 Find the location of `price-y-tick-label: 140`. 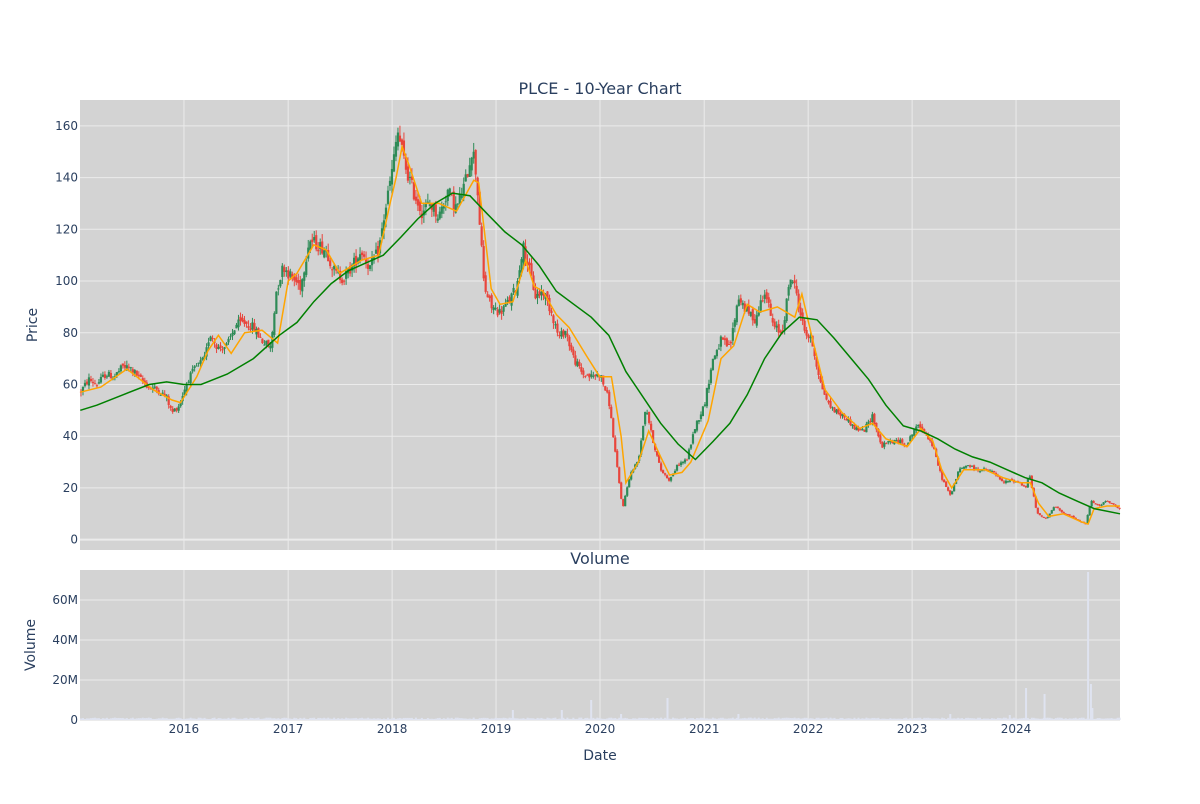

price-y-tick-label: 140 is located at coordinates (66, 178).